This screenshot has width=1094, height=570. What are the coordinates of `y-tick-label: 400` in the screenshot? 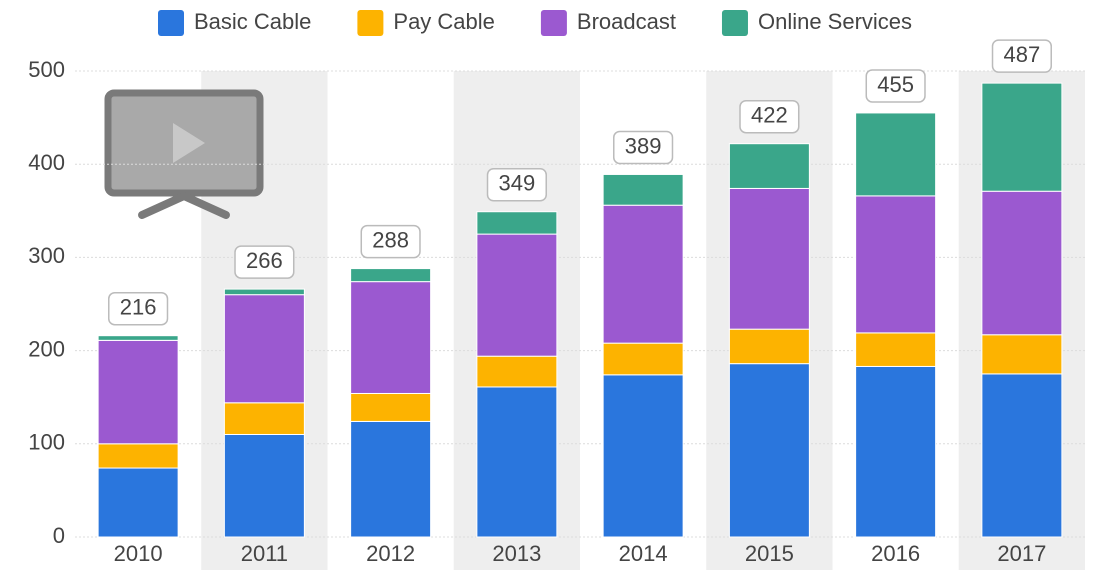 It's located at (46, 162).